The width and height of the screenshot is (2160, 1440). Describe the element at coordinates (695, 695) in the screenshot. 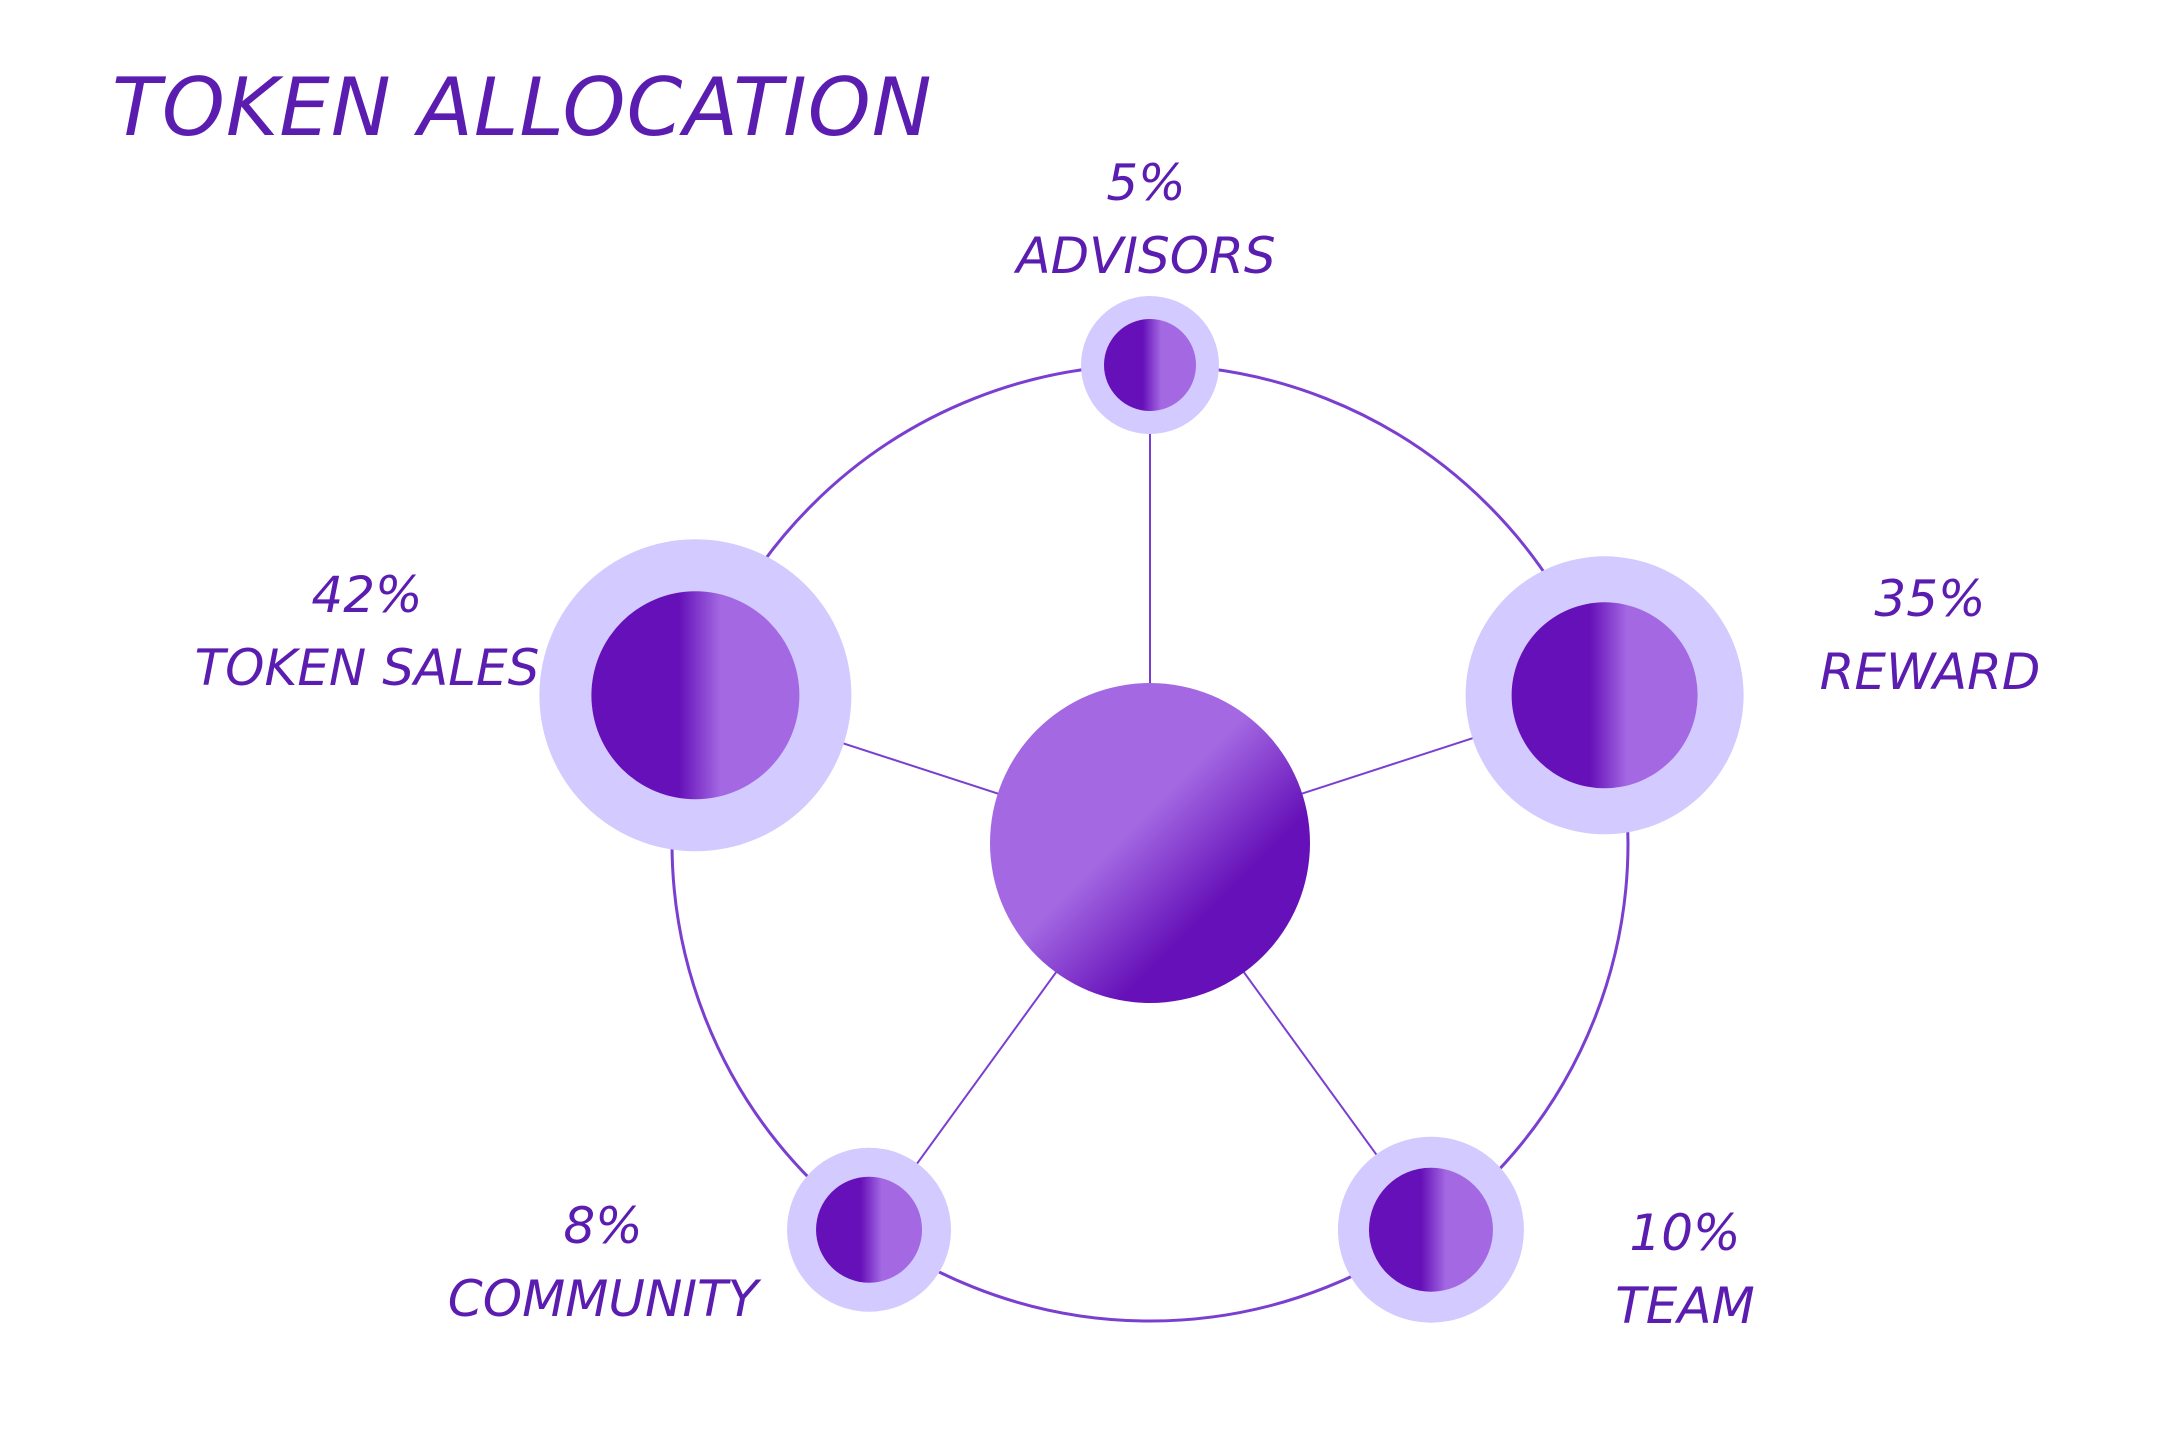

I see `node-token-sales` at that location.